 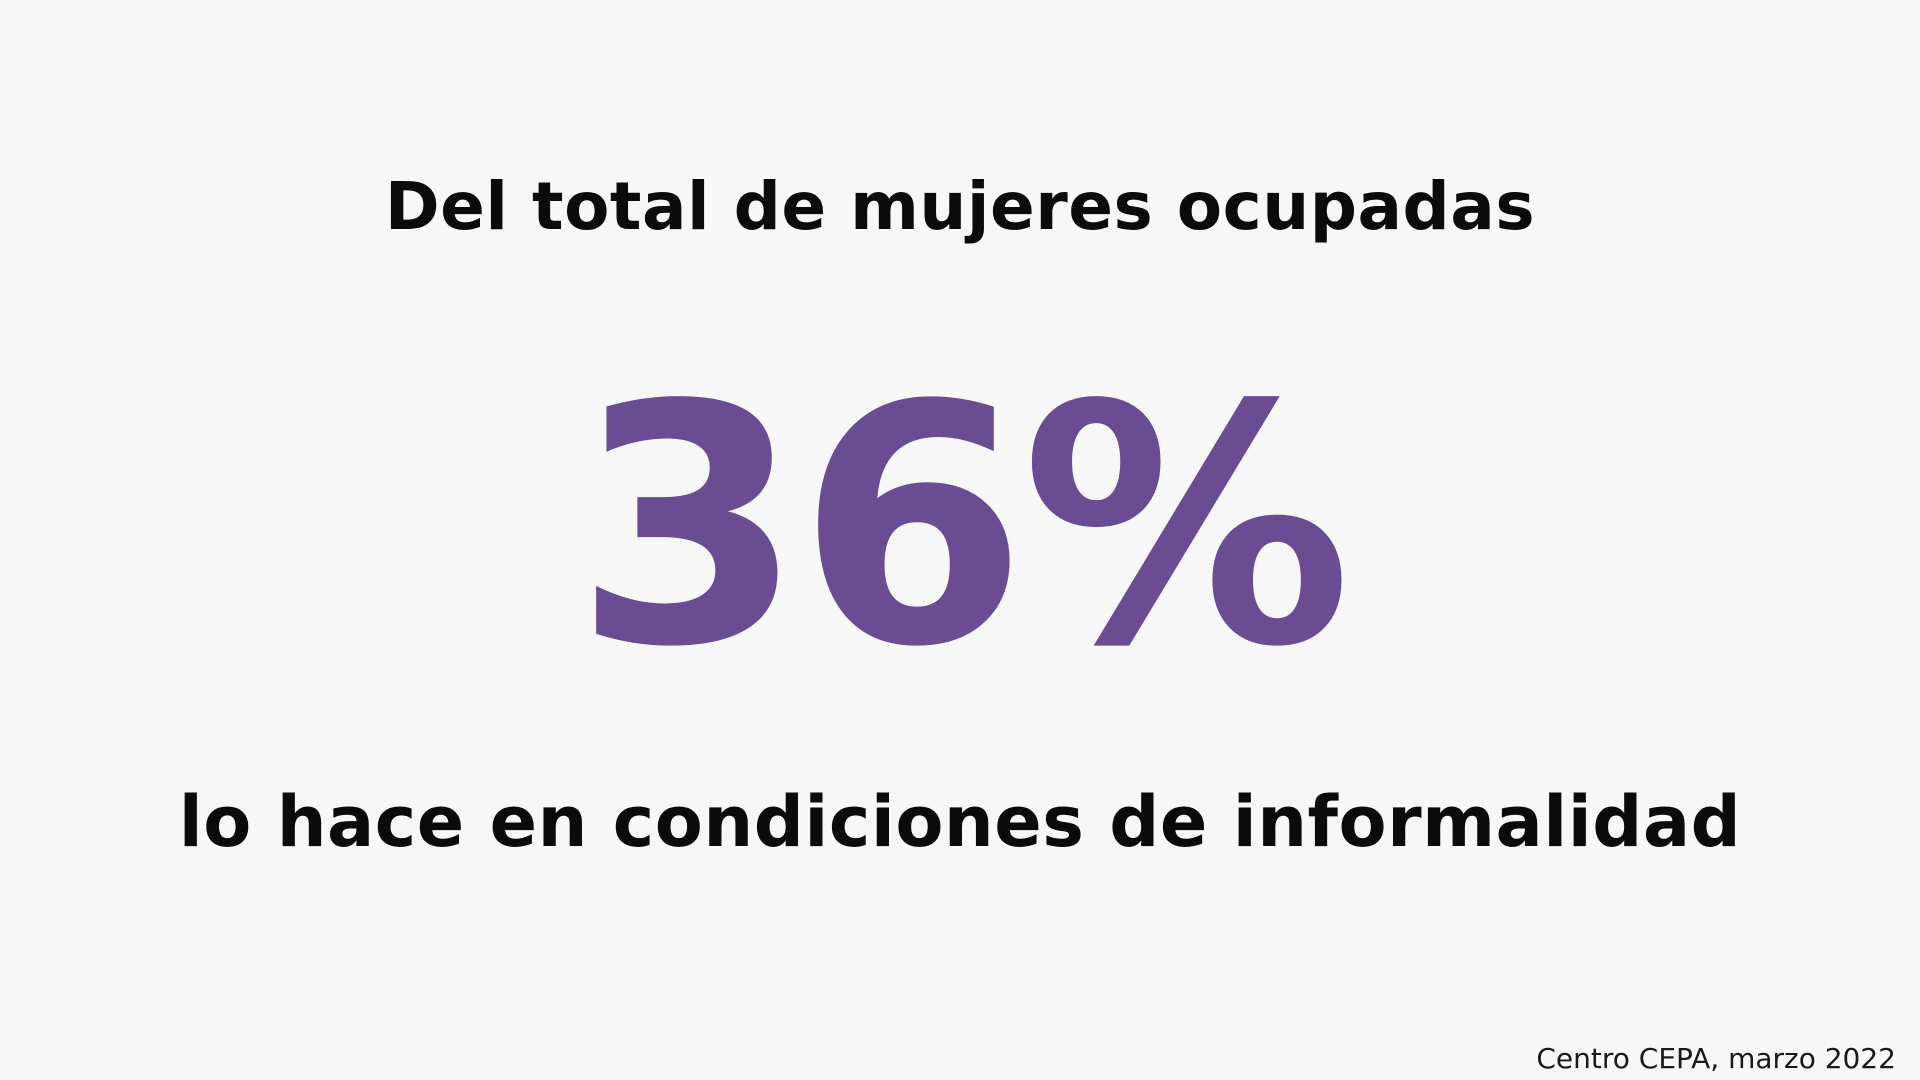 I want to click on source-credit: Centro CEPA, marzo 2022, so click(x=1716, y=1058).